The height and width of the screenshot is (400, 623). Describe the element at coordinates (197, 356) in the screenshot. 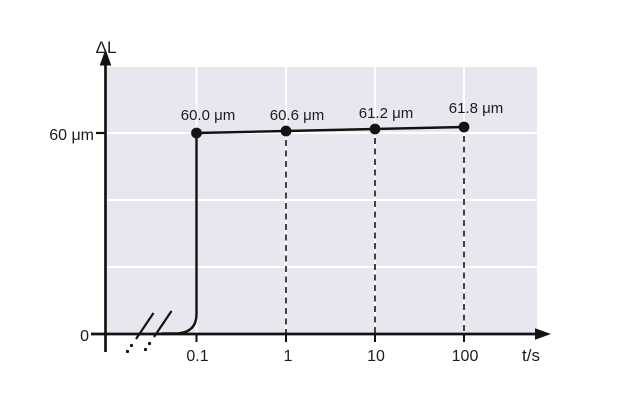

I see `x-tick-label-0.1: 0.1` at that location.